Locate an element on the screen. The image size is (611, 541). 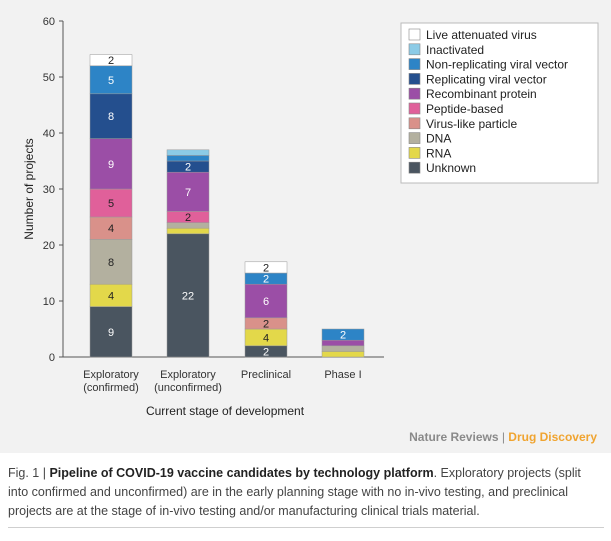
legend-label: DNA is located at coordinates (438, 139).